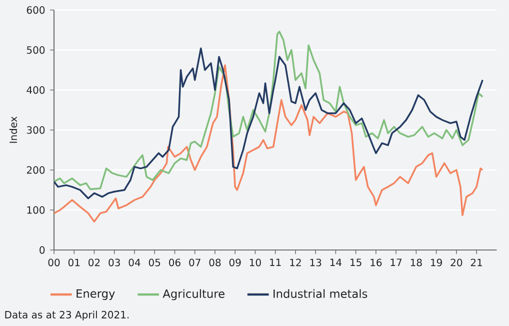 The height and width of the screenshot is (326, 509). Describe the element at coordinates (36, 210) in the screenshot. I see `y-tick-label: 100` at that location.